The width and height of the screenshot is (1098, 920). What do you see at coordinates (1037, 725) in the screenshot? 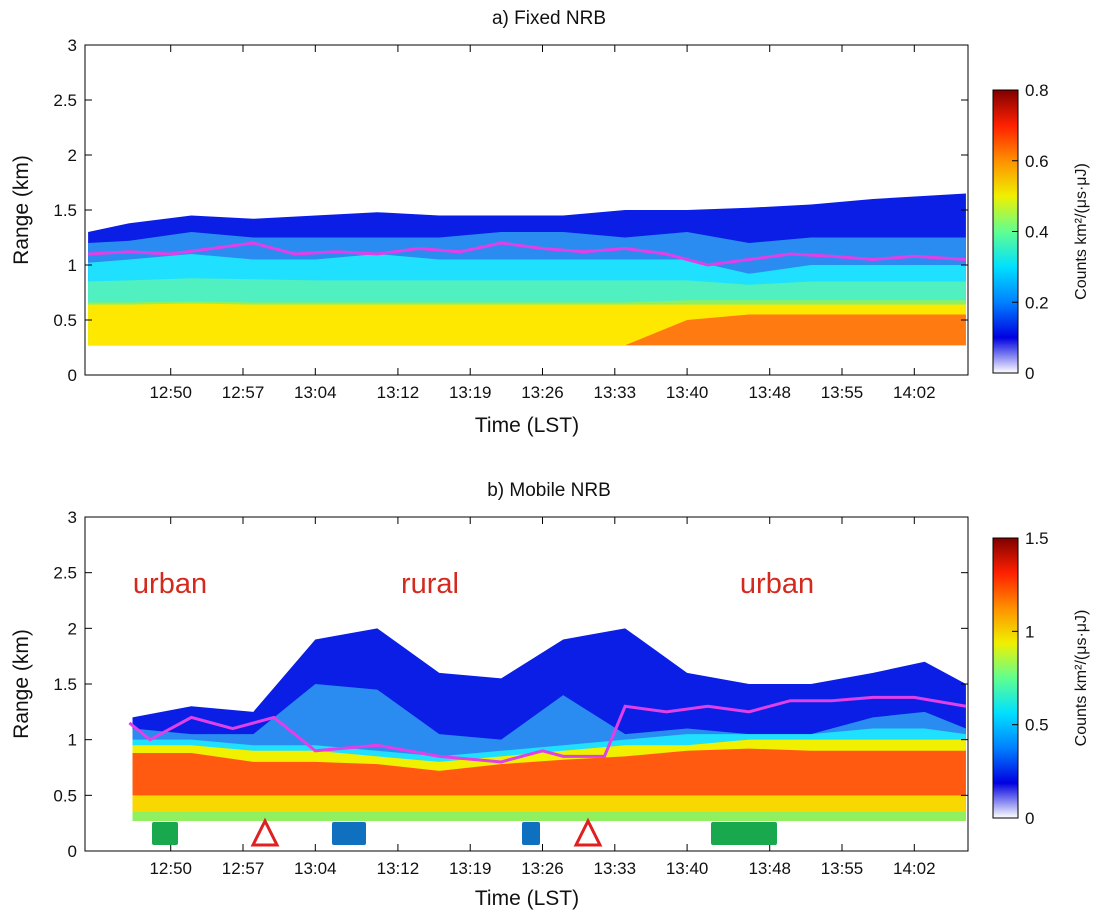
I see `colorbar-tick-label: 0.5` at bounding box center [1037, 725].